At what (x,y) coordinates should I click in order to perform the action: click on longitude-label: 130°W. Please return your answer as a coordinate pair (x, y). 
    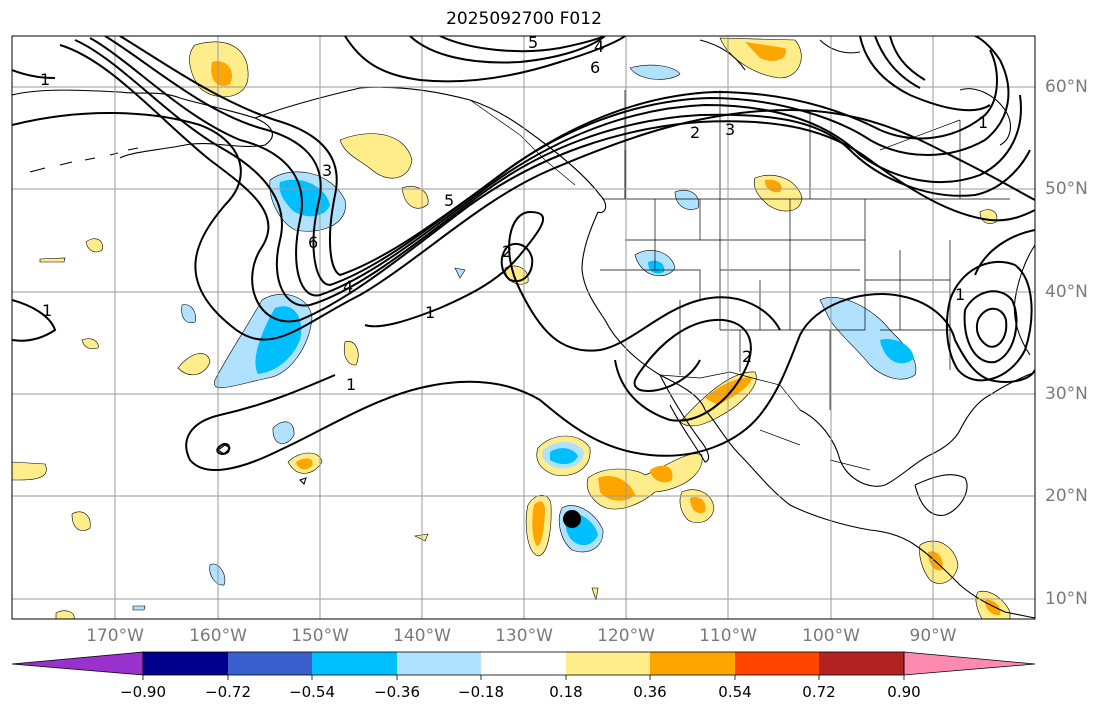
    Looking at the image, I should click on (524, 636).